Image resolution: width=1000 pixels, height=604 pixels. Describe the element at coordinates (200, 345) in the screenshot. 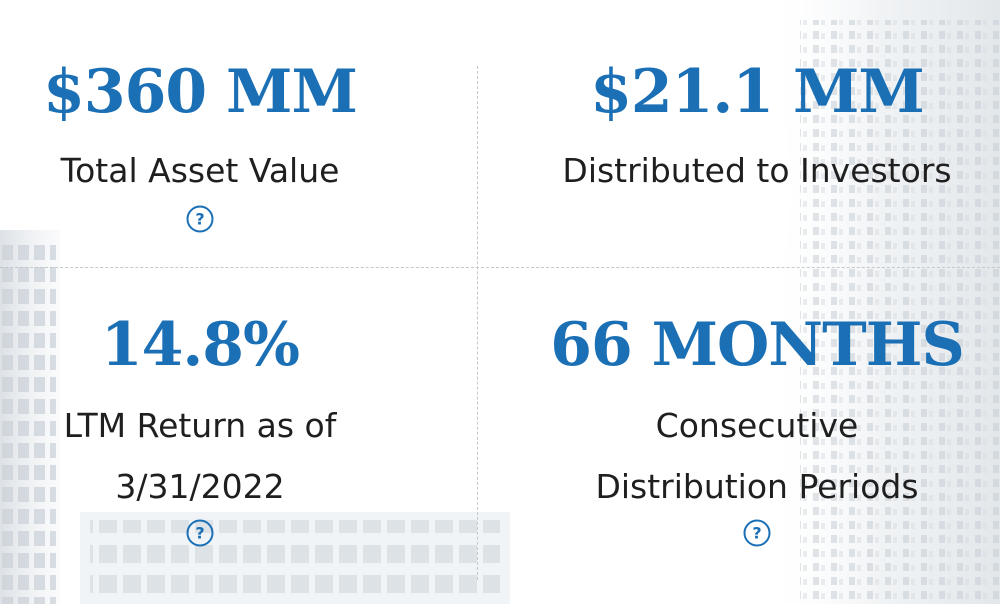

I see `stat-value: 14.8%` at that location.